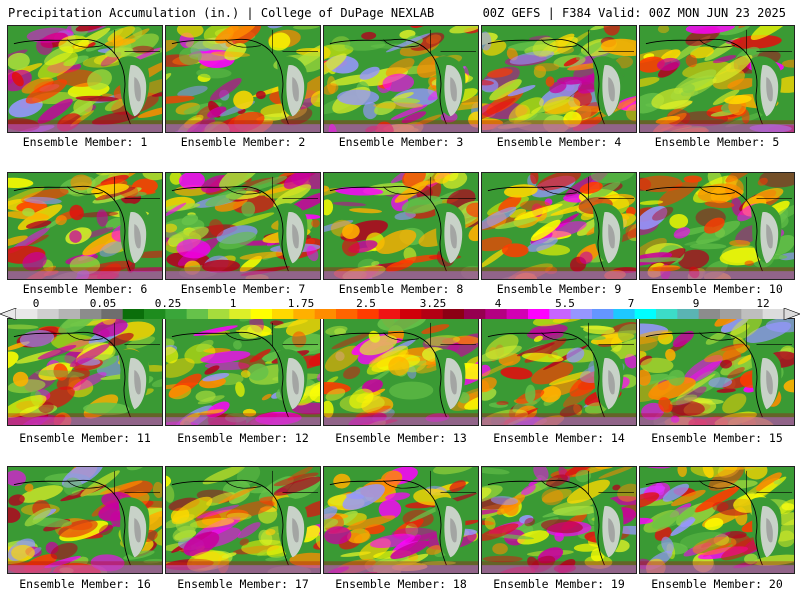 This screenshot has height=600, width=800. What do you see at coordinates (301, 303) in the screenshot?
I see `colorbar-tick-label: 1.75` at bounding box center [301, 303].